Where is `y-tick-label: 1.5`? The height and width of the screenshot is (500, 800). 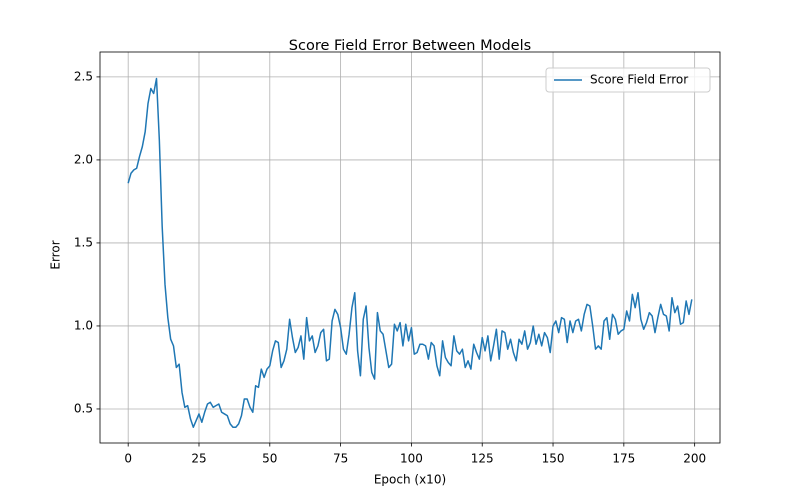
y-tick-label: 1.5 is located at coordinates (83, 242).